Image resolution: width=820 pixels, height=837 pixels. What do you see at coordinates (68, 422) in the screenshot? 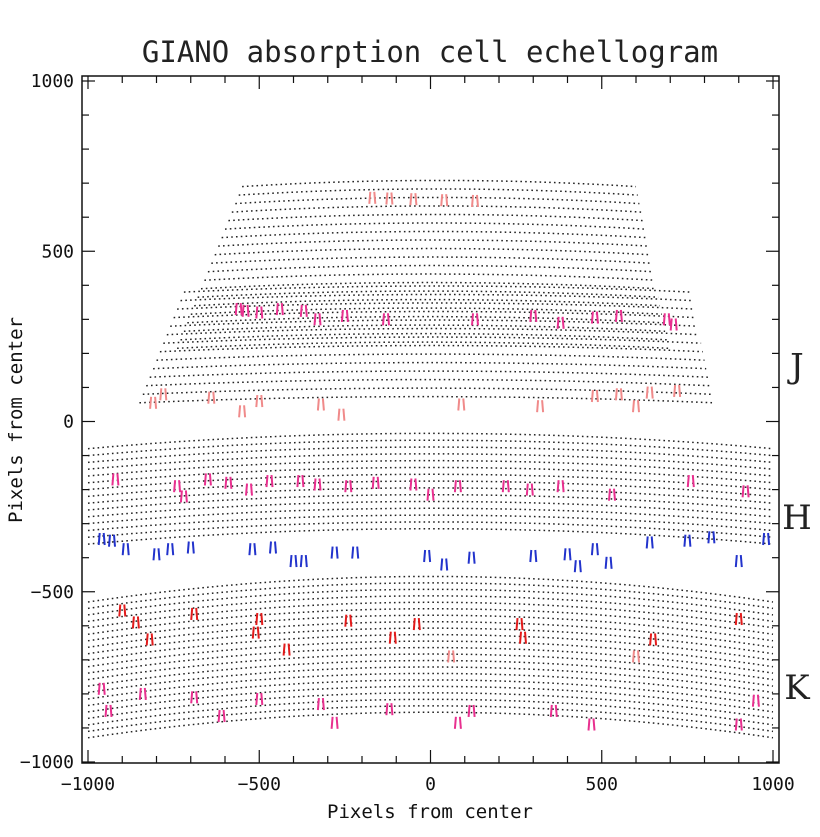
I see `y-tick-label: 0` at bounding box center [68, 422].